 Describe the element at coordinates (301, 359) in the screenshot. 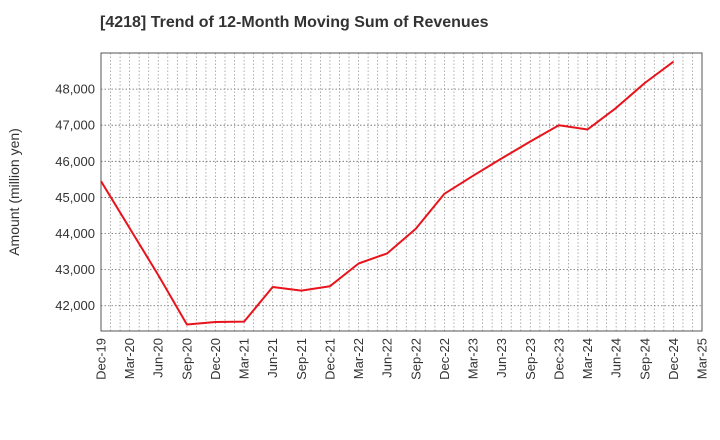

I see `x-tick-label: Sep-21` at that location.